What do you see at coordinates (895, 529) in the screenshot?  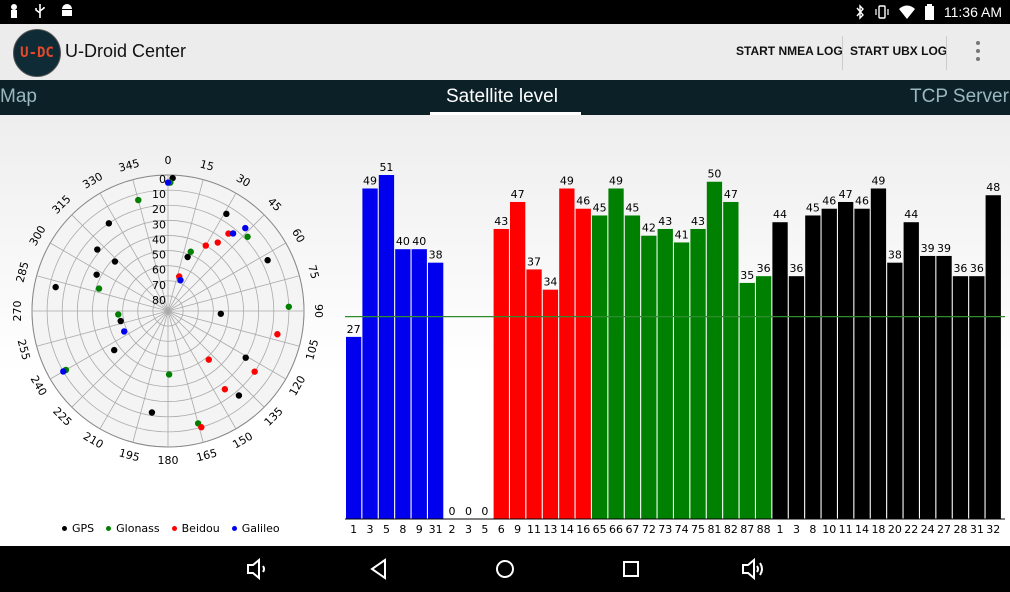 I see `bar-category-label: 20` at bounding box center [895, 529].